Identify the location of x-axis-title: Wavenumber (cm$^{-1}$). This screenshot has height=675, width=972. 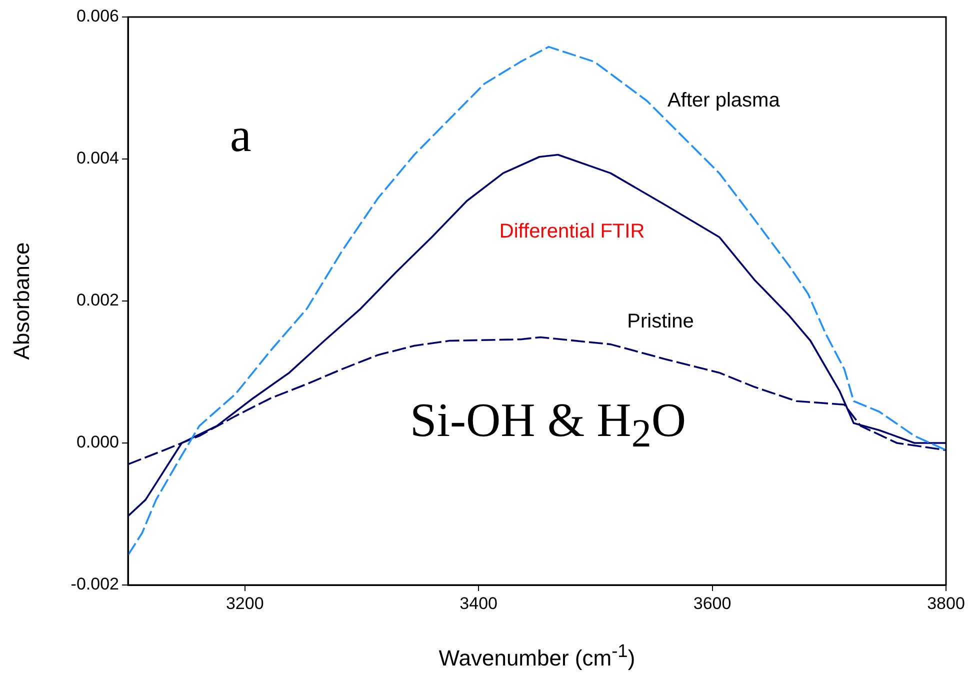
(537, 656).